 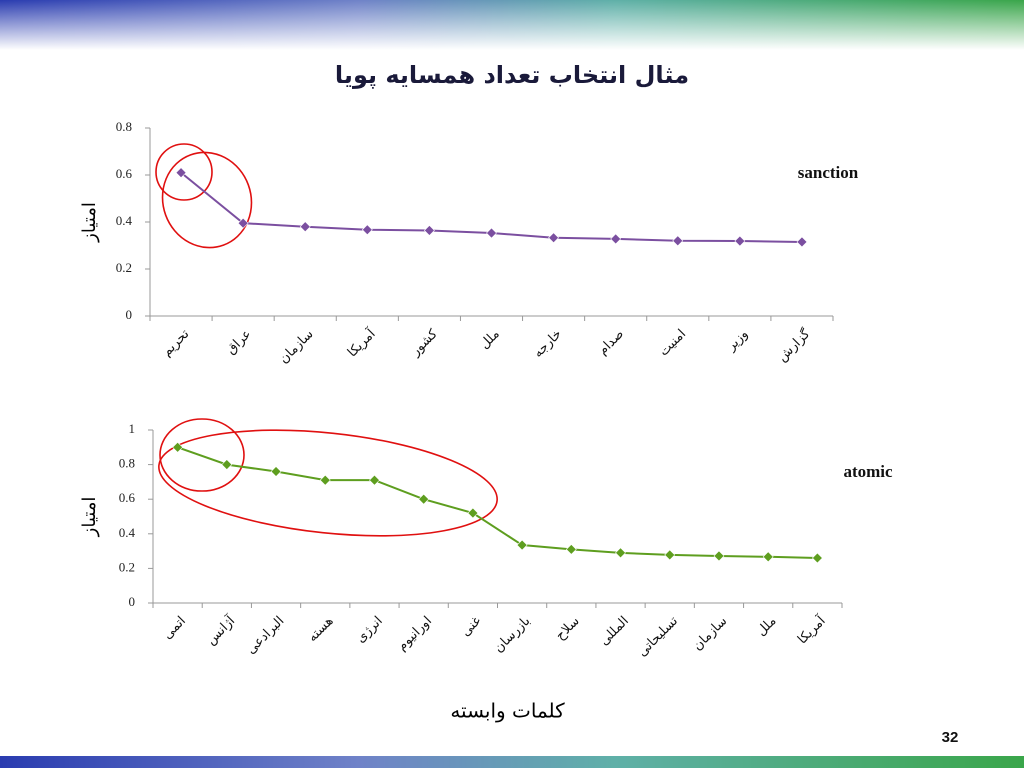 I want to click on line, so click(x=497, y=503).